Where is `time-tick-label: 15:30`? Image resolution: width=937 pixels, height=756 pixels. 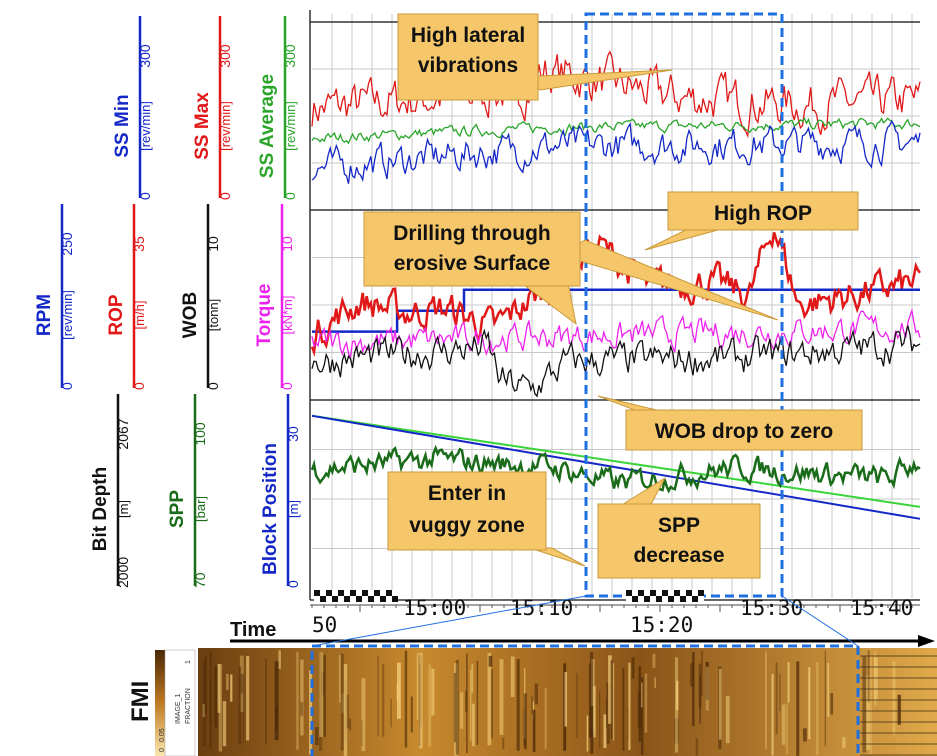
time-tick-label: 15:30 is located at coordinates (771, 608).